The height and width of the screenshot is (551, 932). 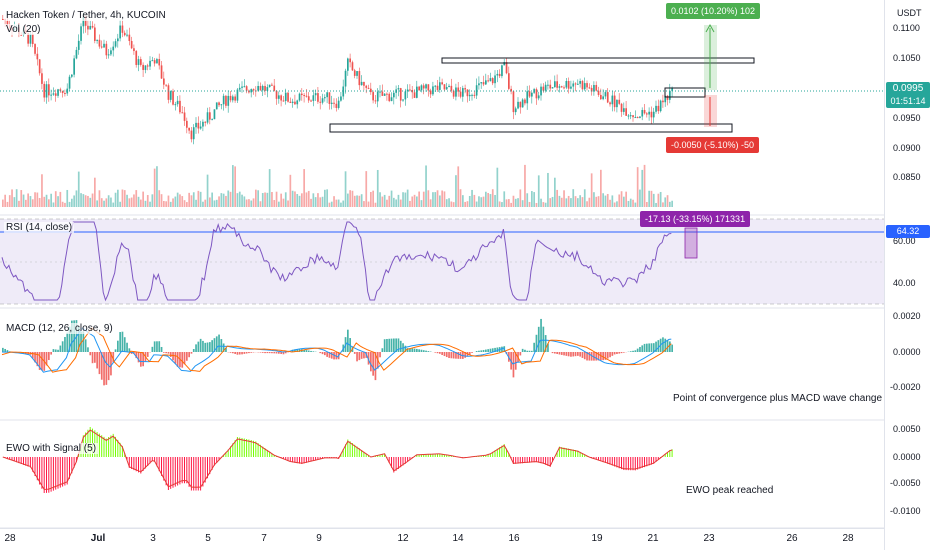 I want to click on time-tick-label: Jul, so click(x=98, y=538).